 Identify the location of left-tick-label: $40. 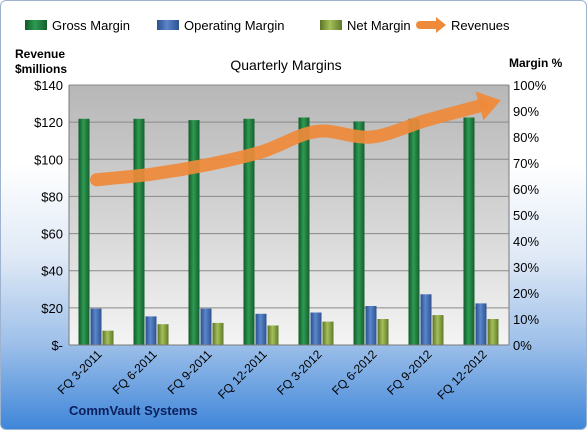
(52, 271).